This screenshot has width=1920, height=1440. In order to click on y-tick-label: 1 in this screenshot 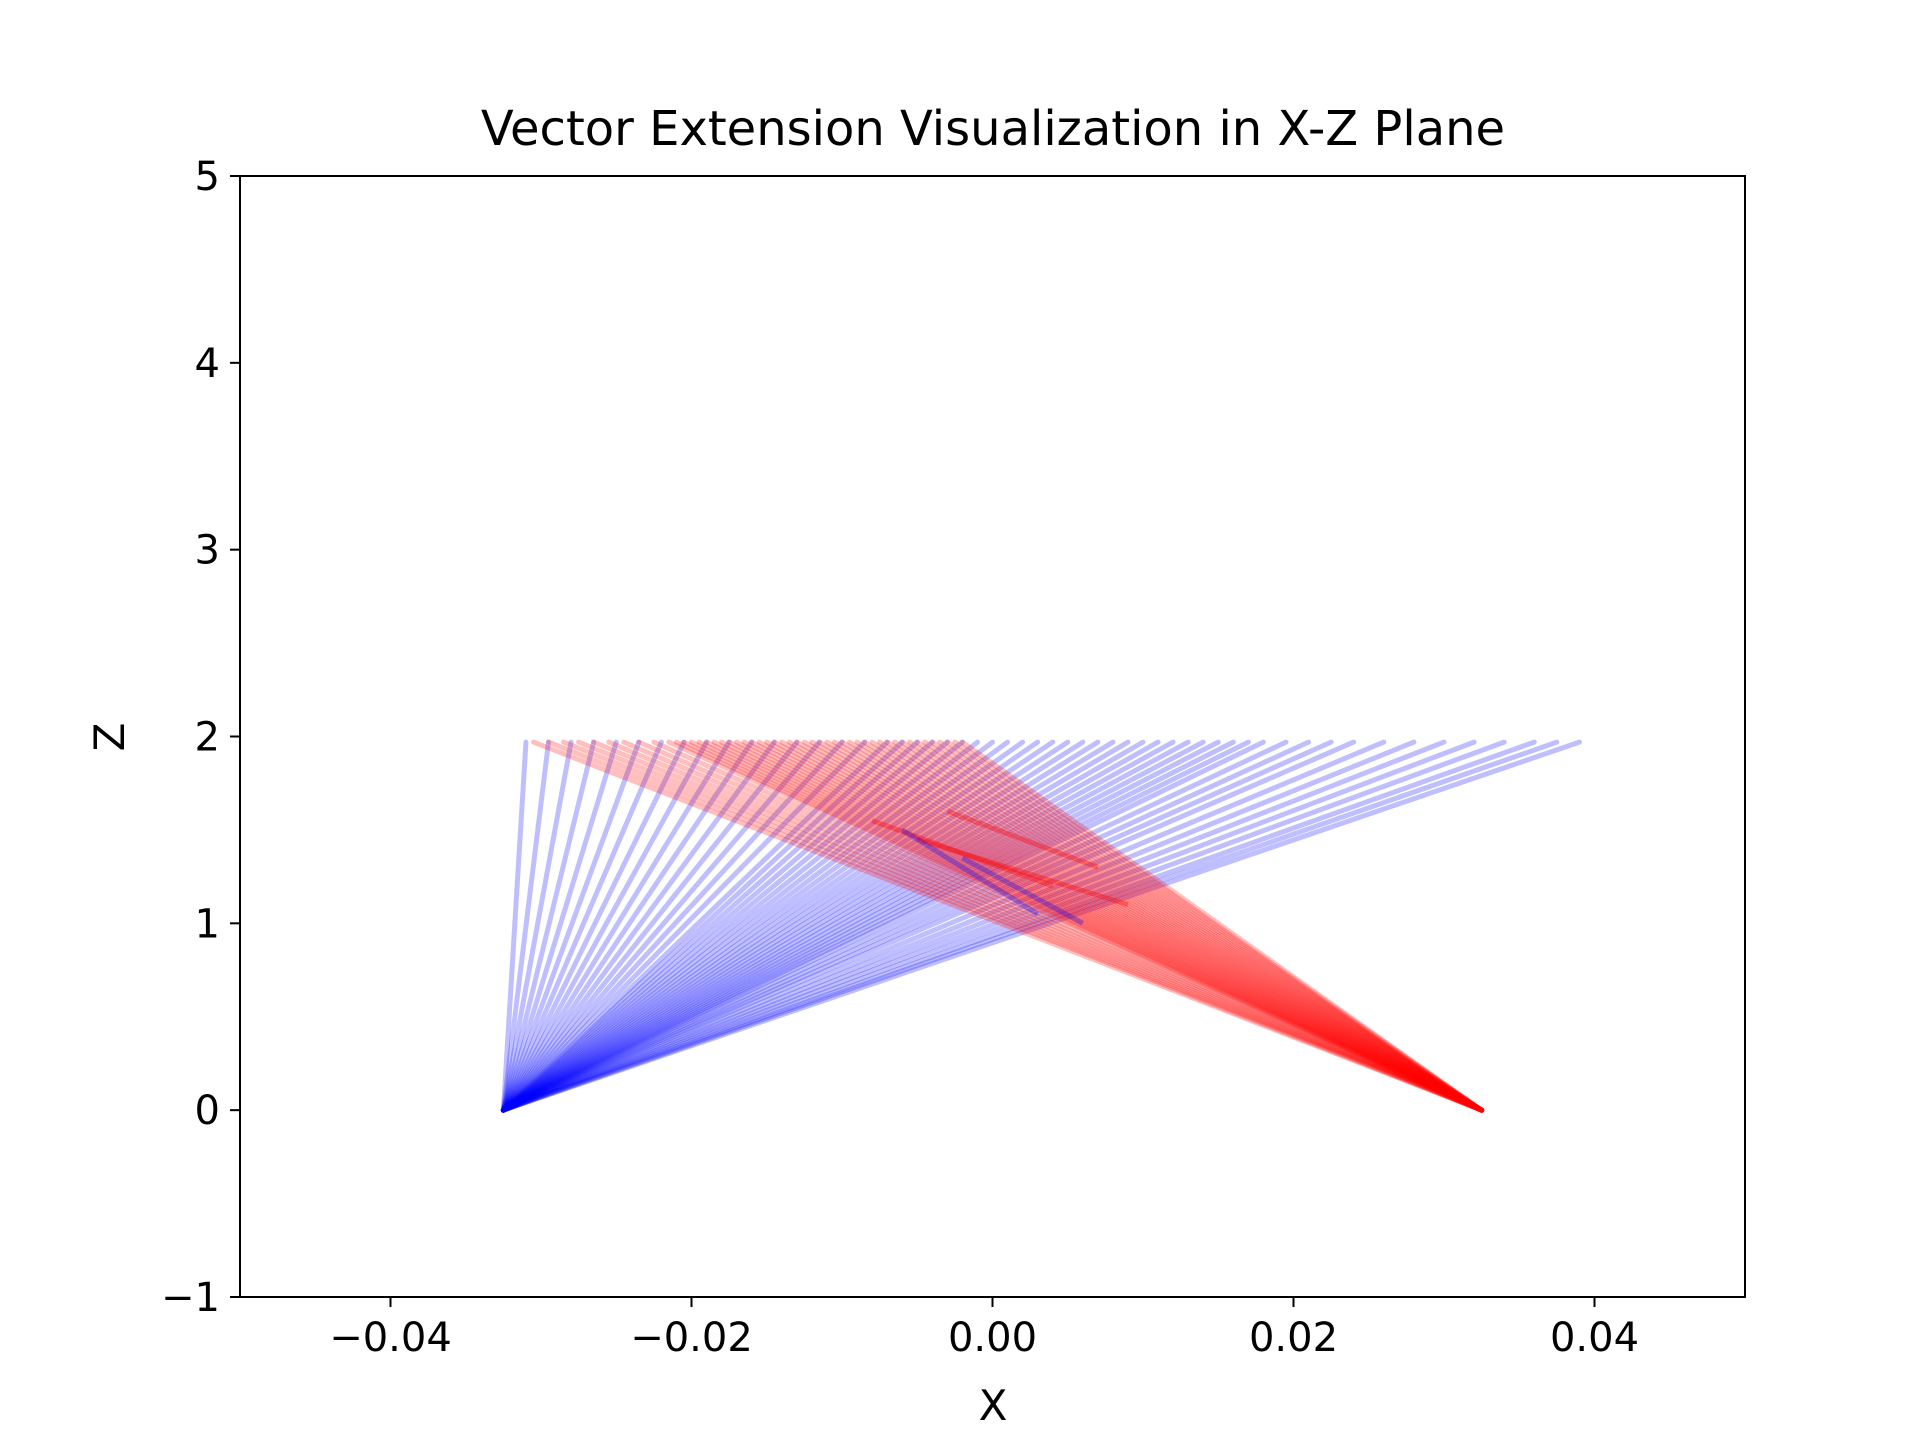, I will do `click(207, 924)`.